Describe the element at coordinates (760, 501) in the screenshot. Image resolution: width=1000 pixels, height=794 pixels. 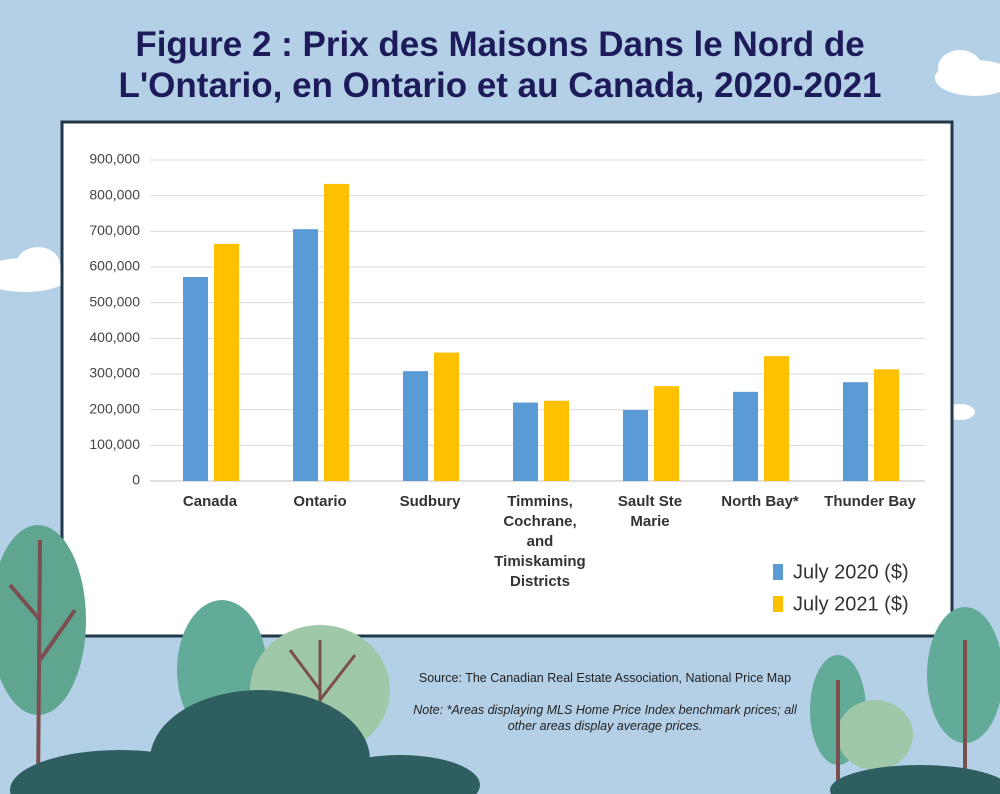
I see `x-tick-label: North Bay*` at that location.